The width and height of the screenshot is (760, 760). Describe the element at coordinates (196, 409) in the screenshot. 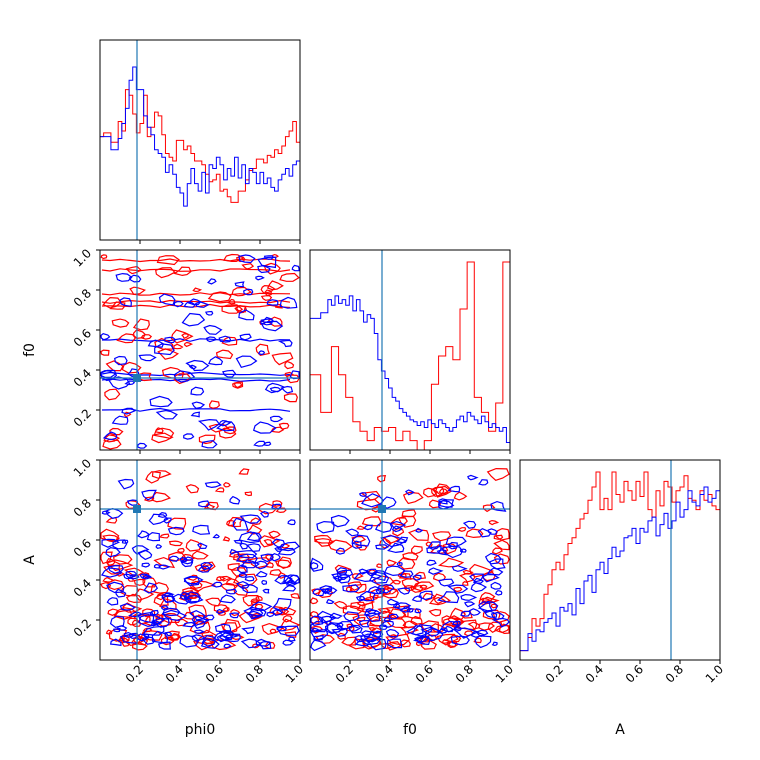

I see `contour-streak` at that location.